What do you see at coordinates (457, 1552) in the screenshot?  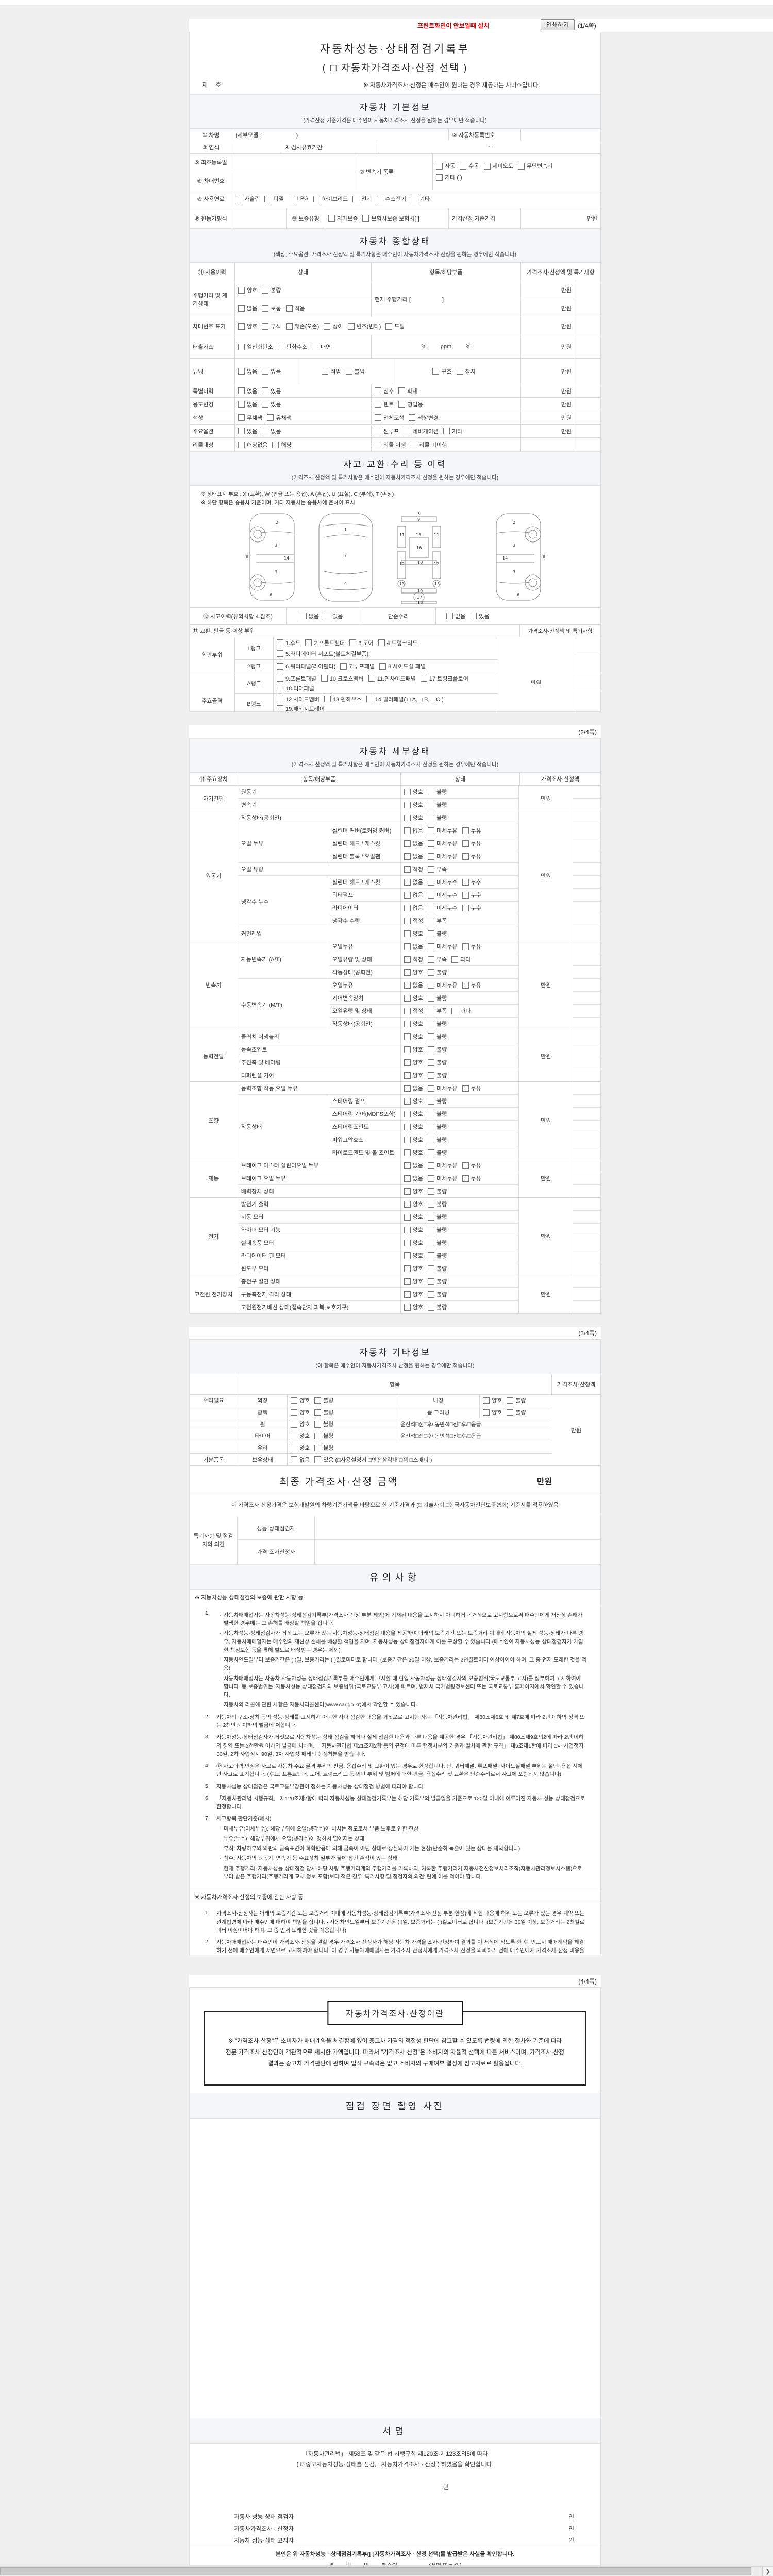 I see `appraiser-opinion-value` at bounding box center [457, 1552].